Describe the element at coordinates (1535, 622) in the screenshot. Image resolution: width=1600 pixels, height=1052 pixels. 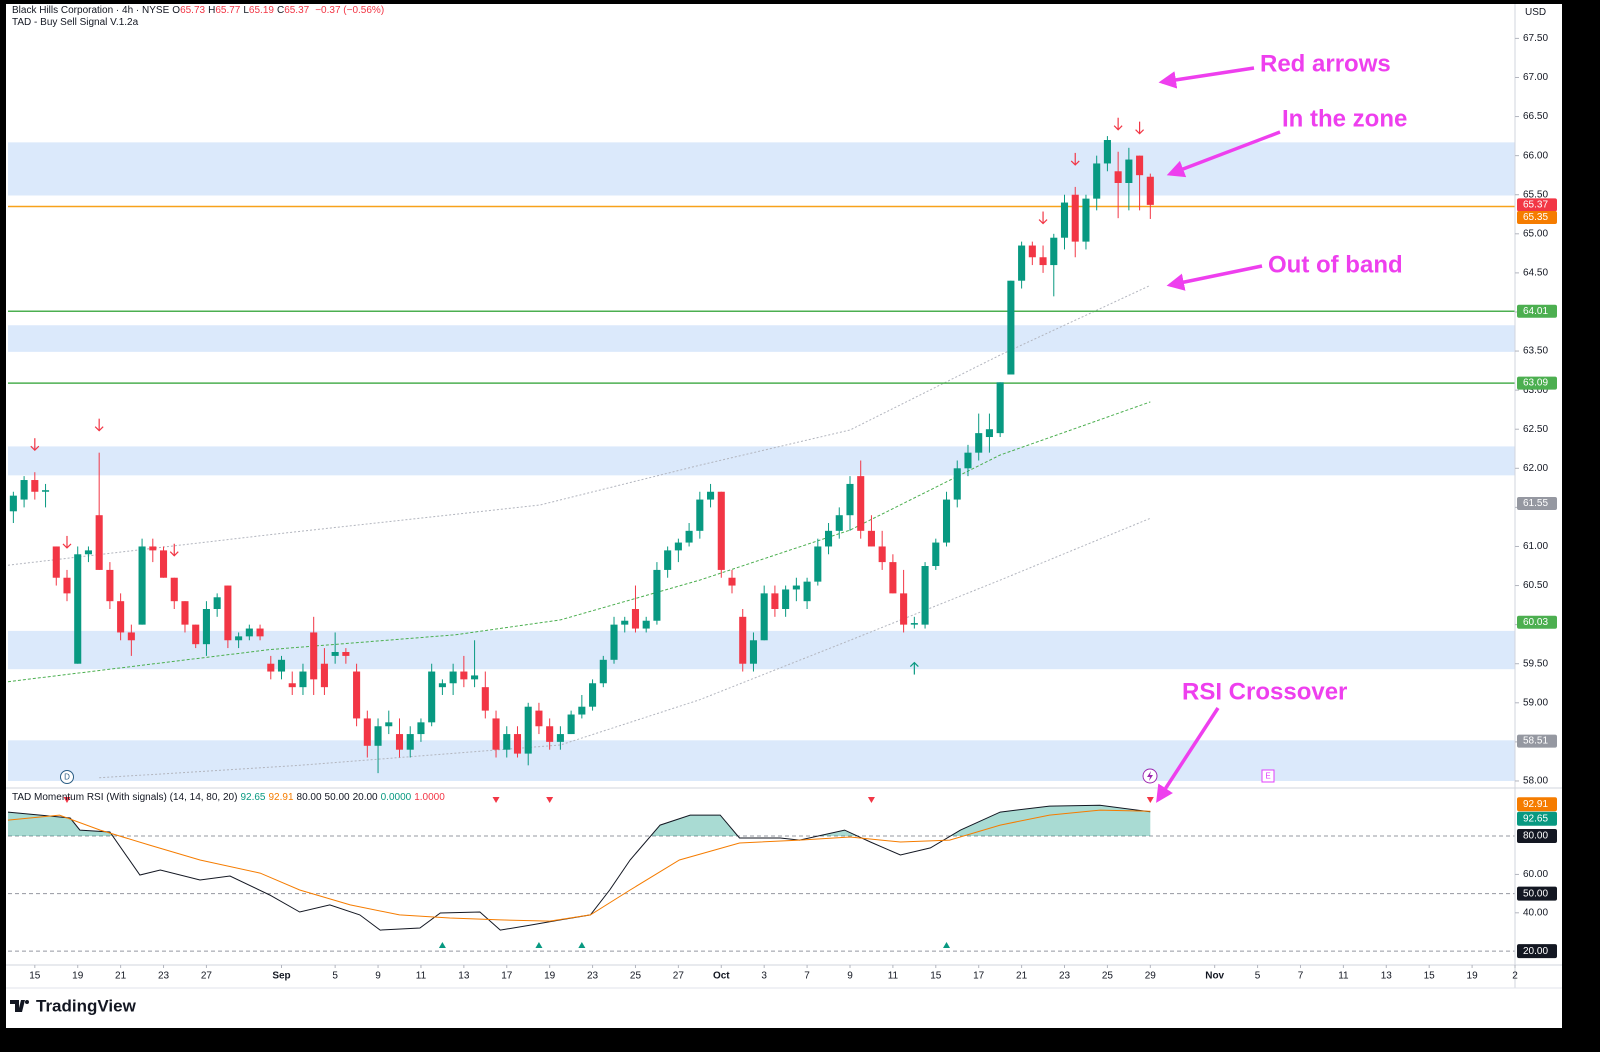
I see `price-tag-label: 60.03` at that location.